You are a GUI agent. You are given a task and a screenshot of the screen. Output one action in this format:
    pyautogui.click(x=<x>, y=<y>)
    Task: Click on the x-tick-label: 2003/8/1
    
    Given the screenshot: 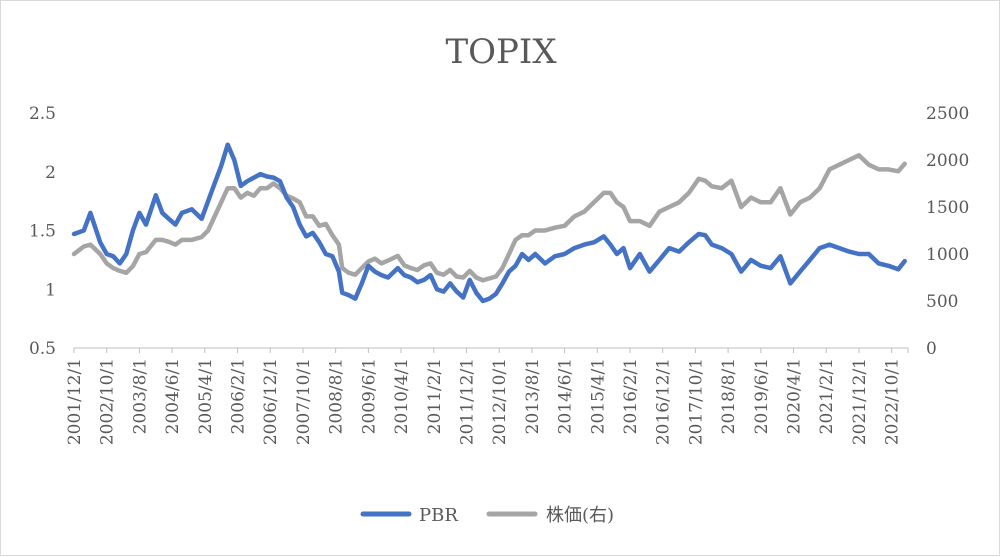 What is the action you would take?
    pyautogui.click(x=140, y=396)
    